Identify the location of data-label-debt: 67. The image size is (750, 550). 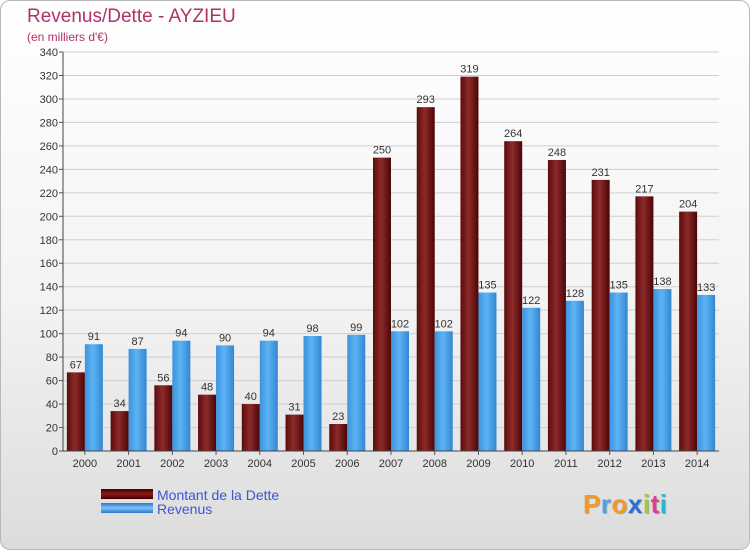
(76, 365).